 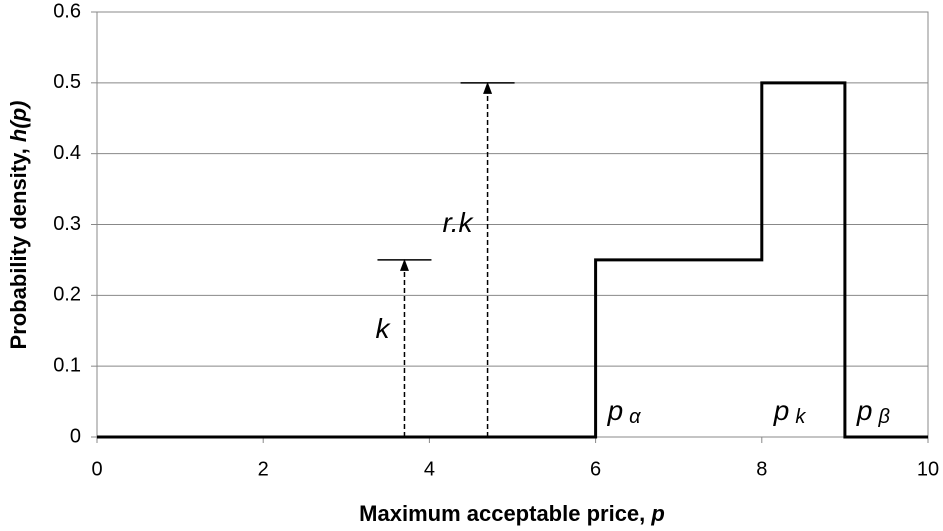 I want to click on x-tick-label: 10, so click(x=928, y=469).